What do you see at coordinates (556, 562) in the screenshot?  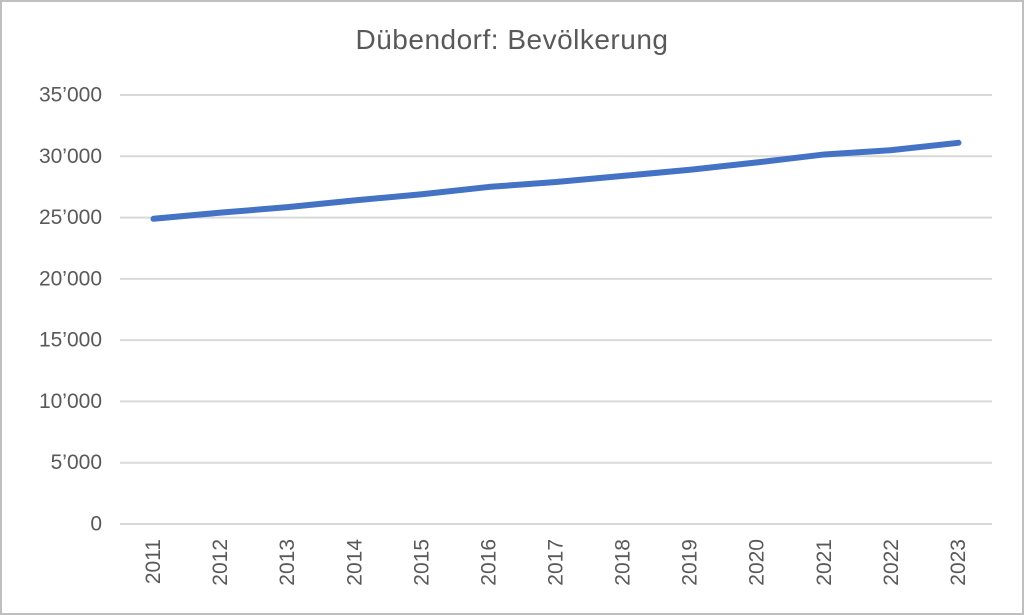 I see `x-axis-tick-label: 2017` at bounding box center [556, 562].